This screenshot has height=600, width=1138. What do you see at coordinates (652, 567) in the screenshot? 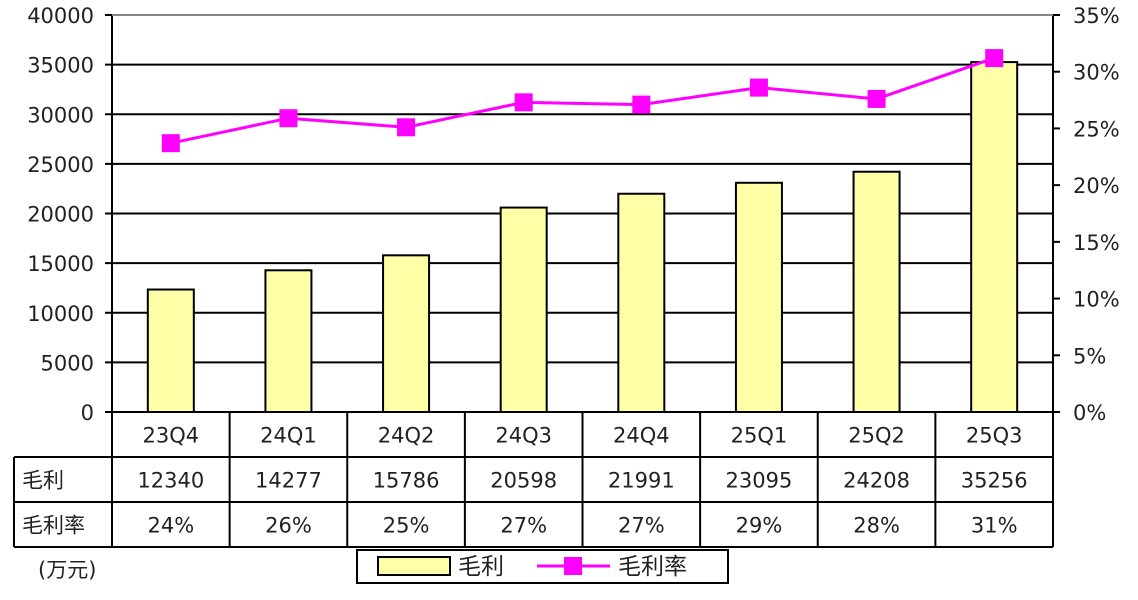
I see `legend-label-line: 毛利率` at bounding box center [652, 567].